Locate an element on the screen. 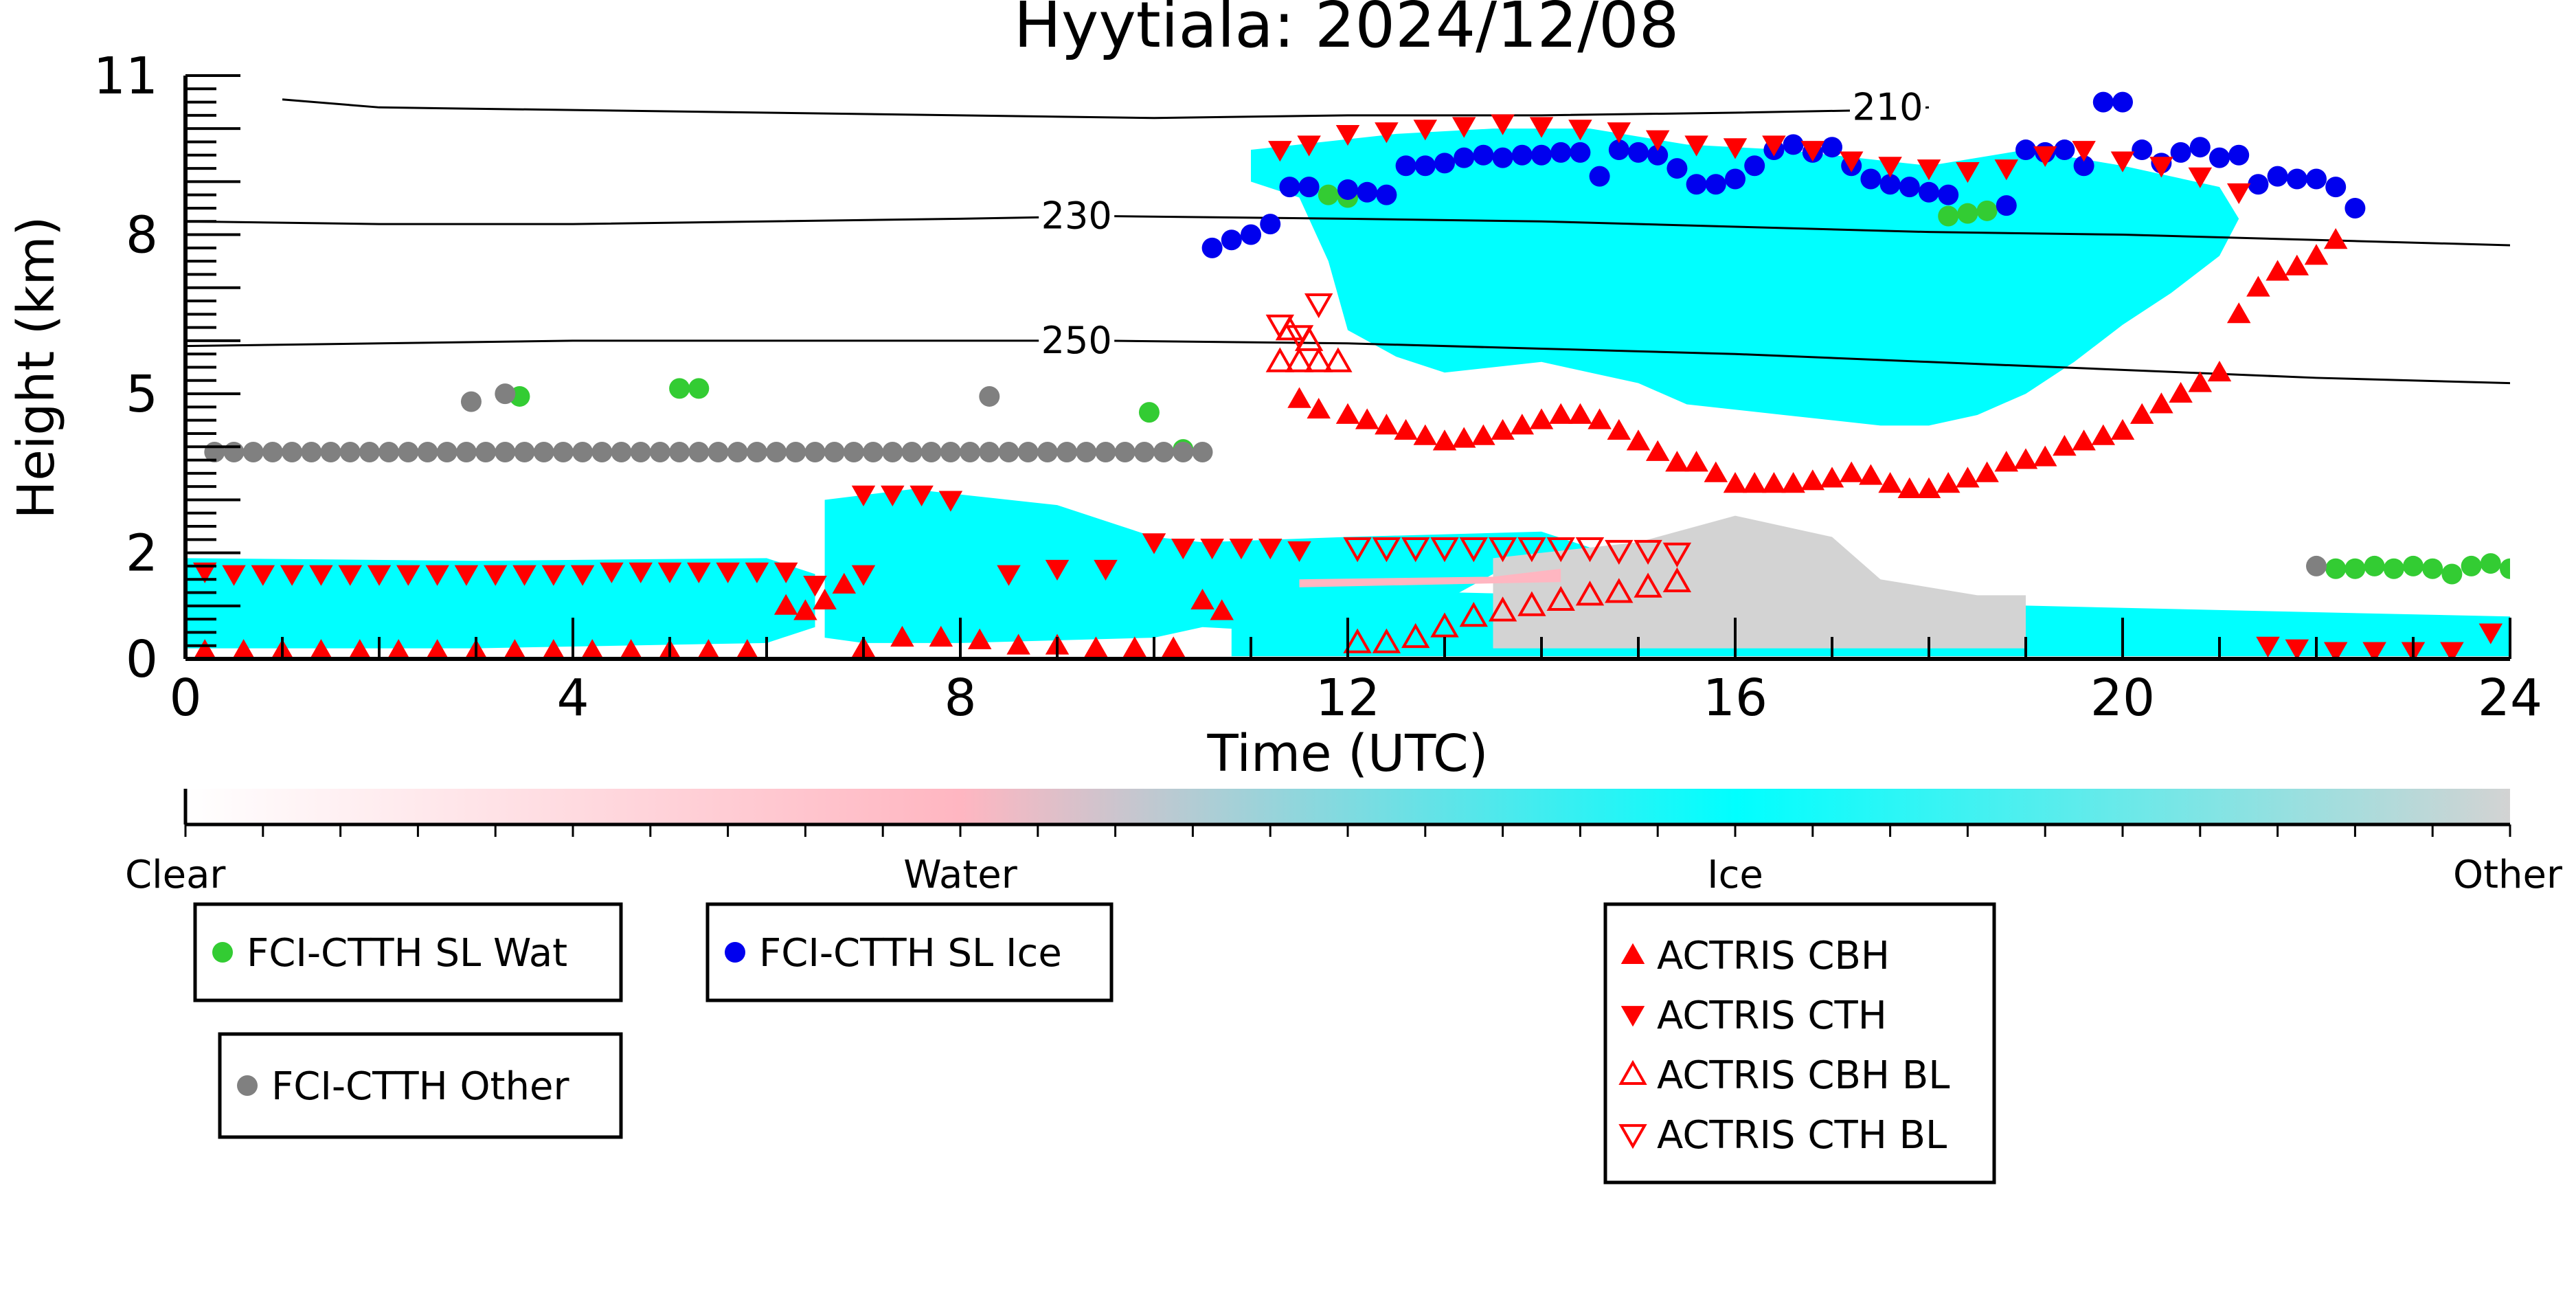  legend-marker is located at coordinates (1632, 954).